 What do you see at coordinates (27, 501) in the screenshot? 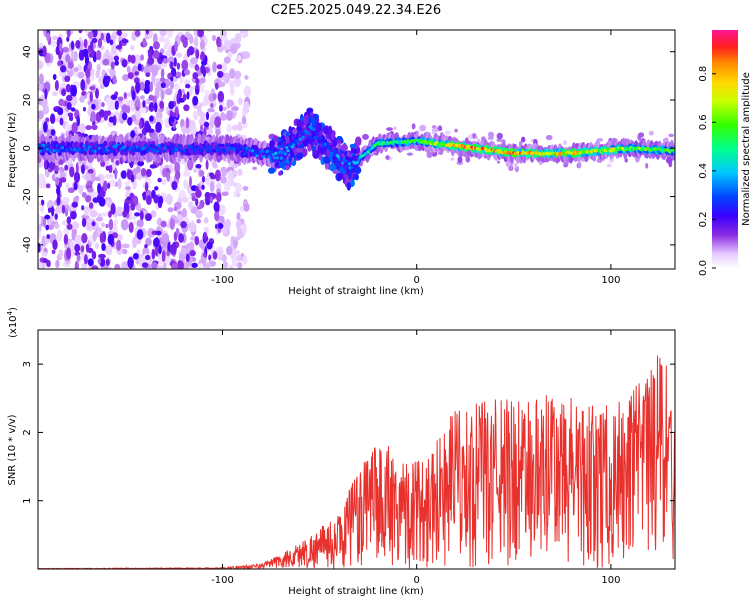
I see `y-tick-label: 1` at bounding box center [27, 501].